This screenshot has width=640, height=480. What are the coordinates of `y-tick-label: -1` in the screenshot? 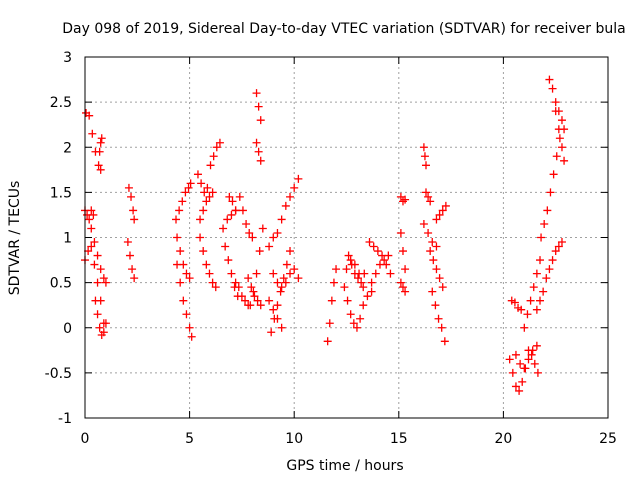 It's located at (65, 419).